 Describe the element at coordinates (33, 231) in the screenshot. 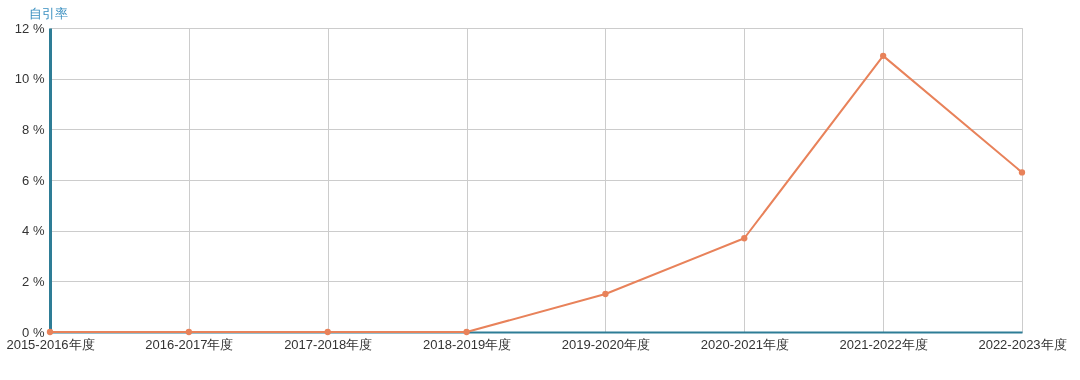

I see `y-tick-label: 4 %` at that location.